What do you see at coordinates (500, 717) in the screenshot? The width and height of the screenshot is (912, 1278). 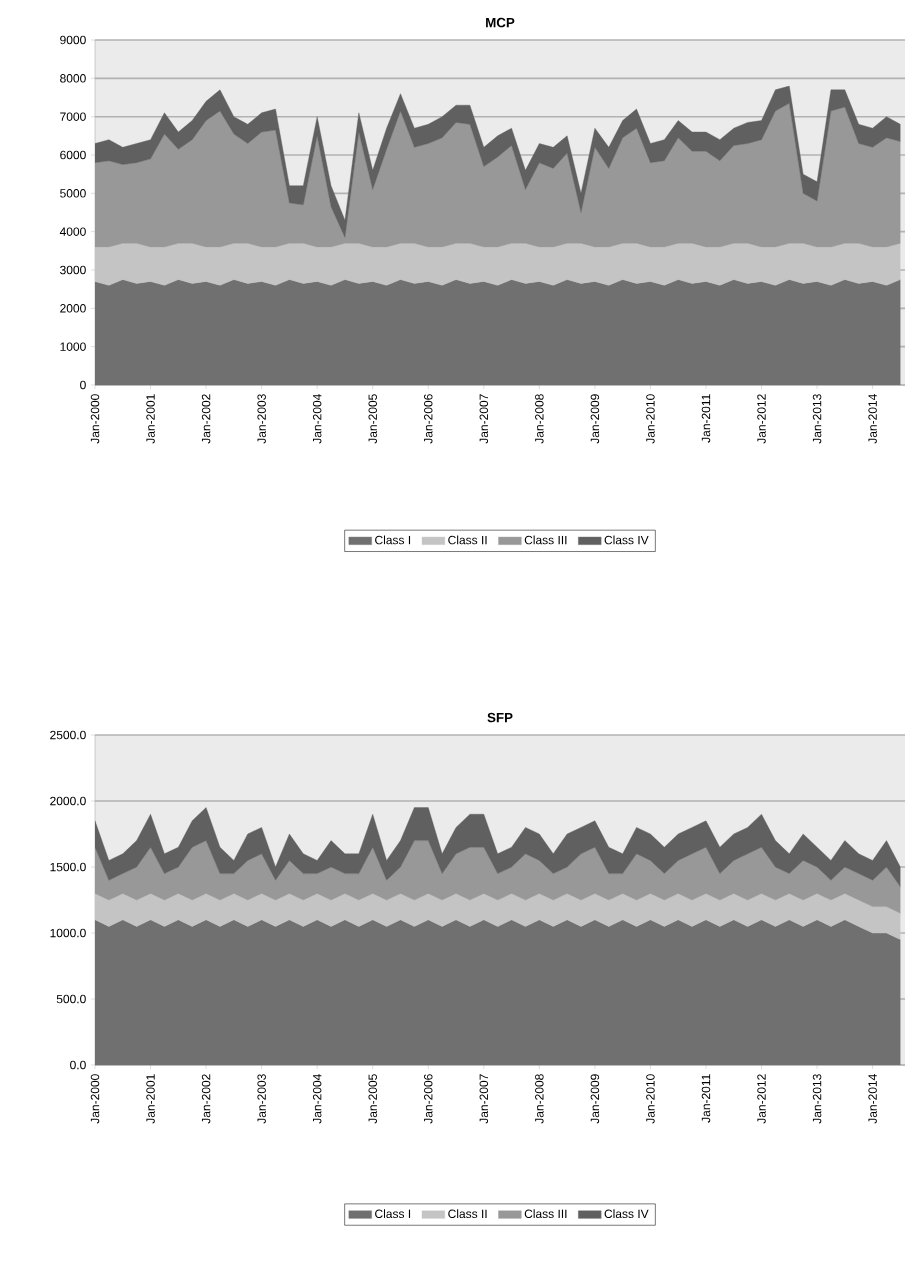 I see `chart-title: SFP` at bounding box center [500, 717].